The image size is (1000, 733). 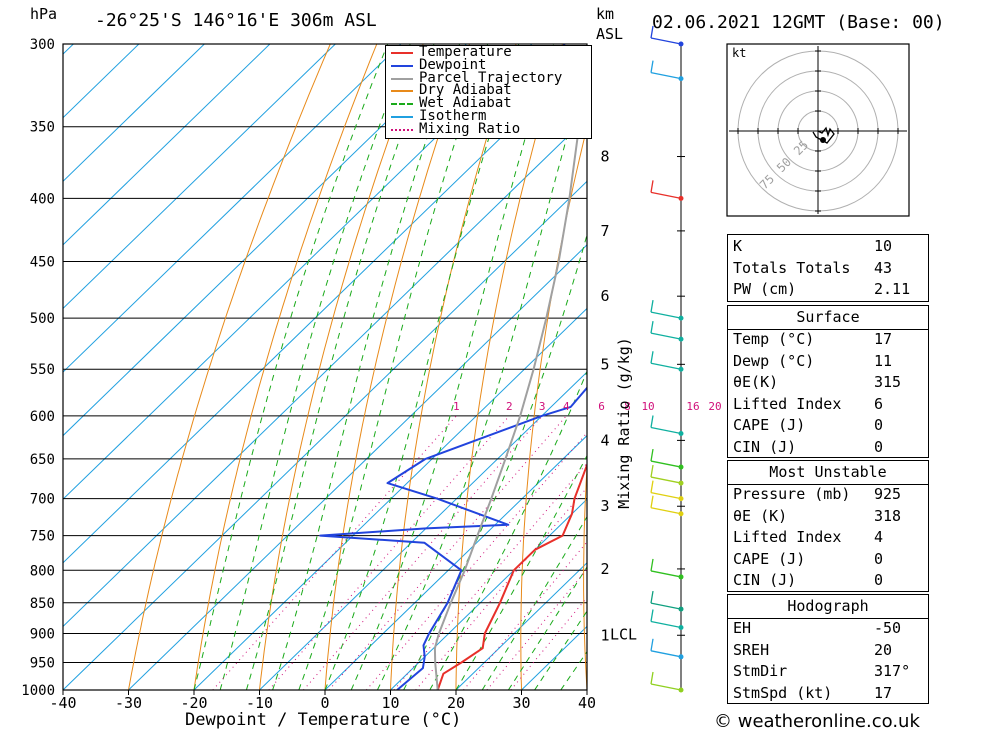 What do you see at coordinates (888, 515) in the screenshot?
I see `index-value: 318` at bounding box center [888, 515].